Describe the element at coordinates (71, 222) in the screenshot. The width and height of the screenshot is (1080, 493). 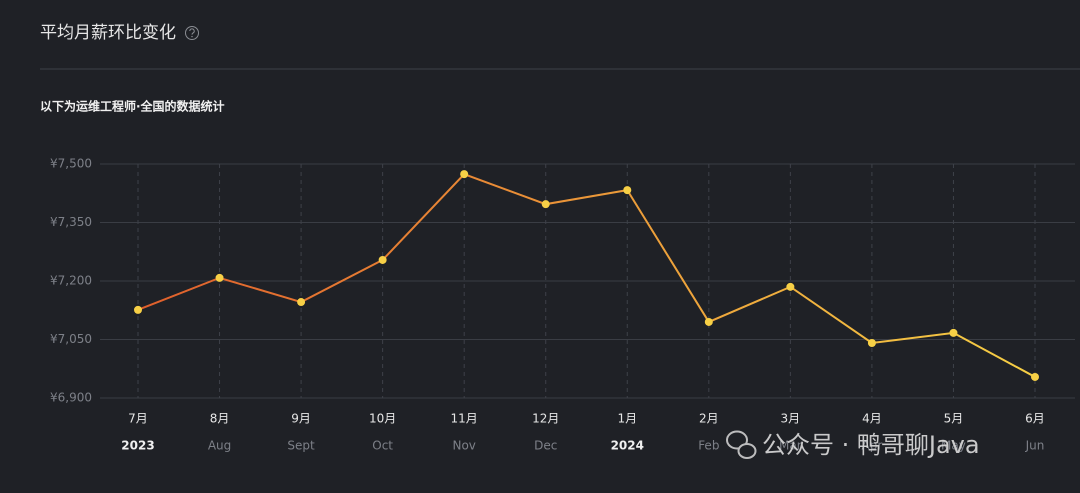
I see `y-tick-label: ¥7,350` at that location.